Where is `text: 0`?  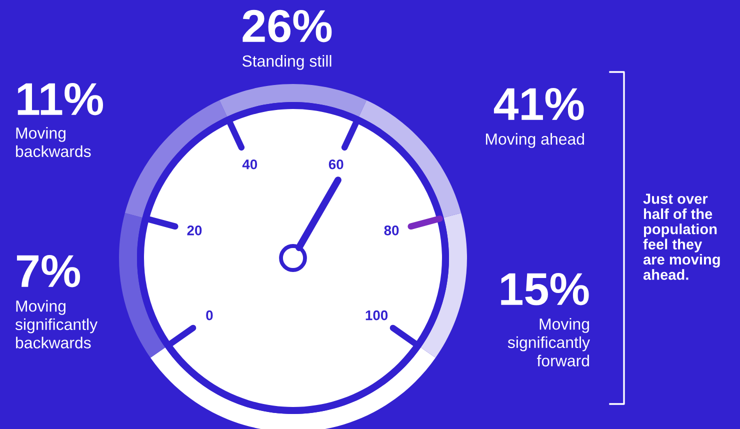 text: 0 is located at coordinates (209, 315).